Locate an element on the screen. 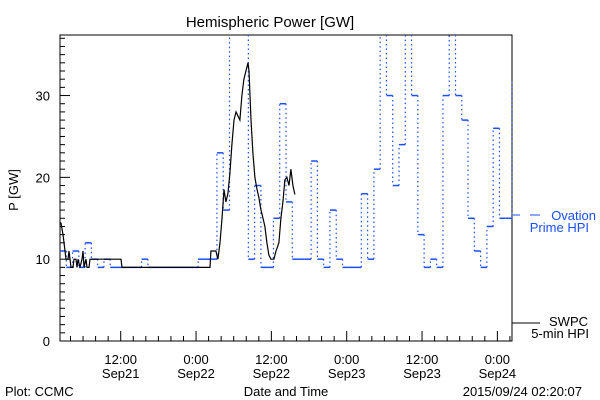 Image resolution: width=600 pixels, height=400 pixels. legend-ovation-label-2: Prime HPI is located at coordinates (559, 227).